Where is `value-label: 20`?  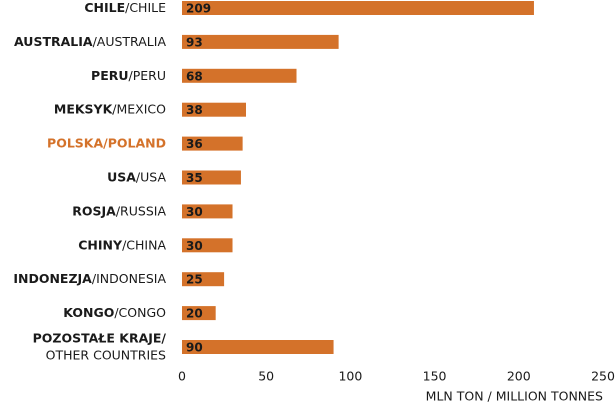 value-label: 20 is located at coordinates (194, 314).